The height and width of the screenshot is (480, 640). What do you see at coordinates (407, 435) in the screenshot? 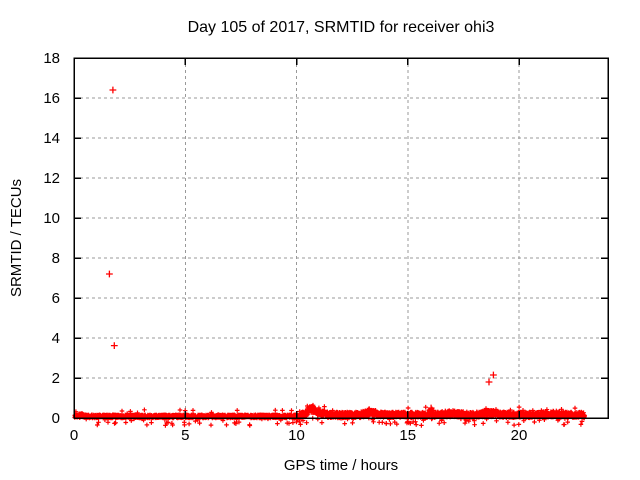
I see `x-tick-label: 15` at bounding box center [407, 435].